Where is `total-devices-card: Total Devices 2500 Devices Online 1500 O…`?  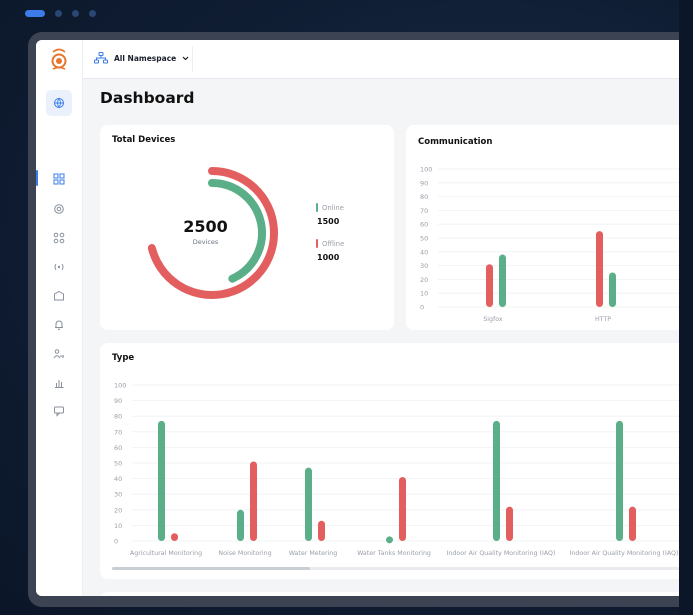
total-devices-card: Total Devices 2500 Devices Online 1500 O… is located at coordinates (247, 227).